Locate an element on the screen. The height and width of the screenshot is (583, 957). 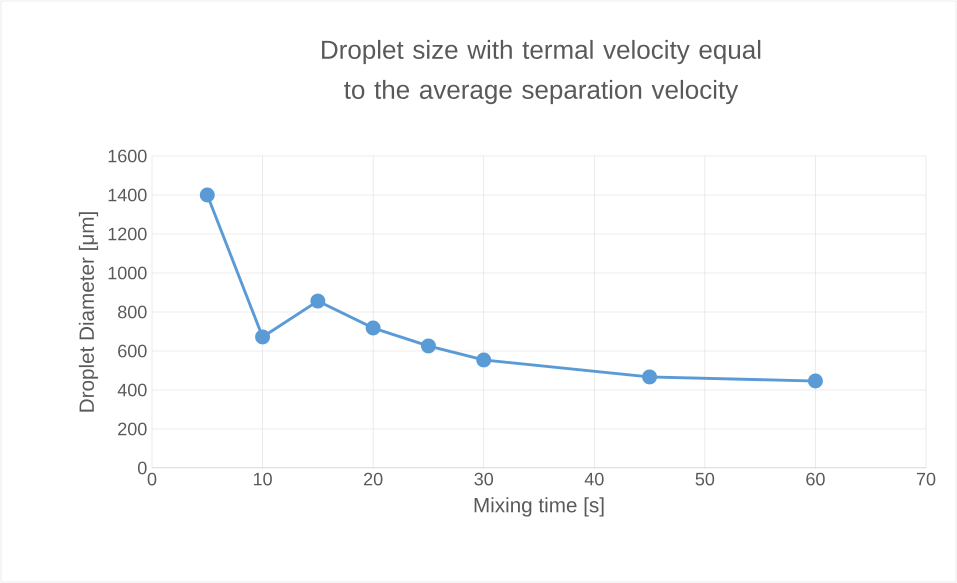
x-tick-label: 10 is located at coordinates (263, 479).